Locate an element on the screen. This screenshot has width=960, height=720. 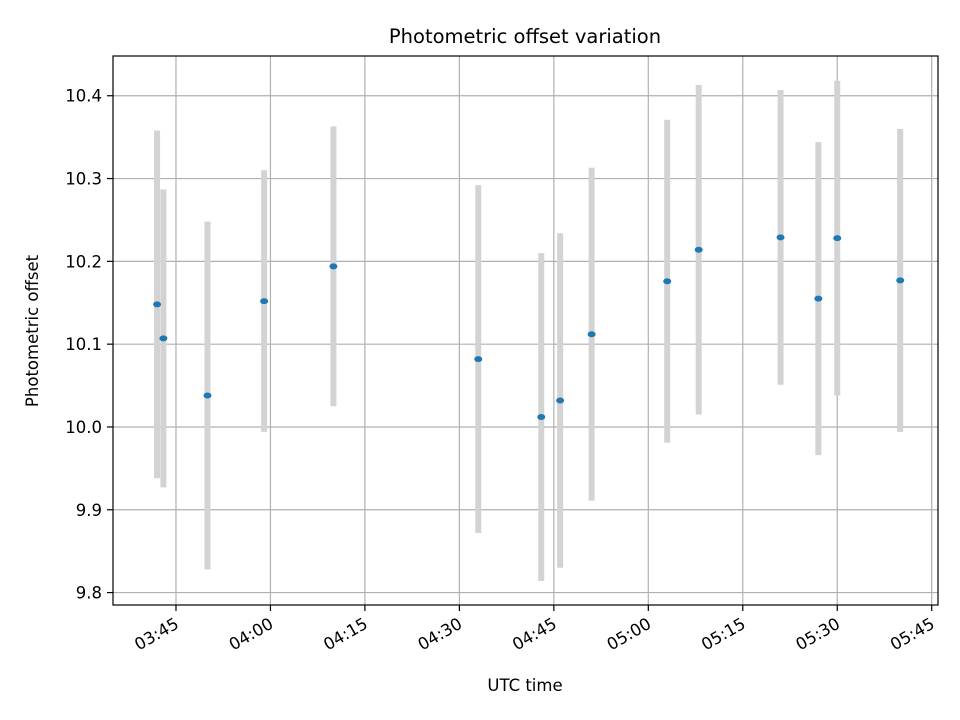
y-tick-label: 10.0 is located at coordinates (83, 427).